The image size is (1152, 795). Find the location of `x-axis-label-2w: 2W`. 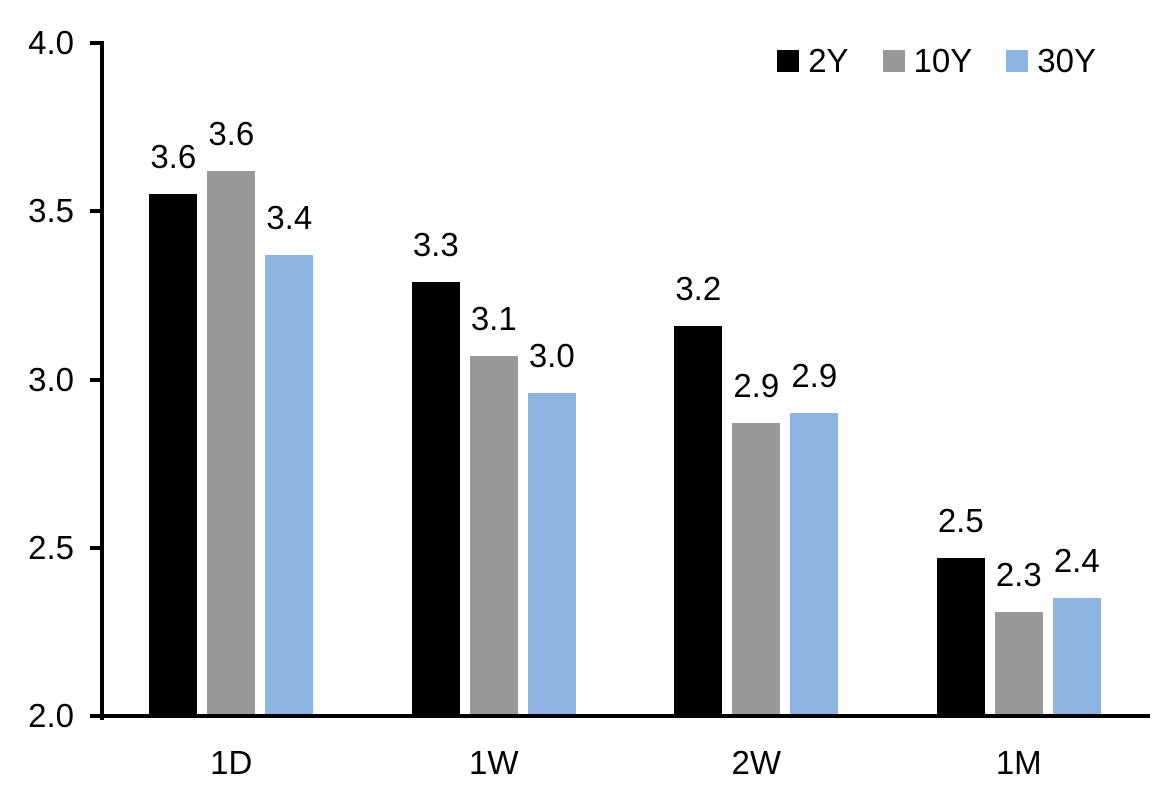

x-axis-label-2w: 2W is located at coordinates (756, 762).